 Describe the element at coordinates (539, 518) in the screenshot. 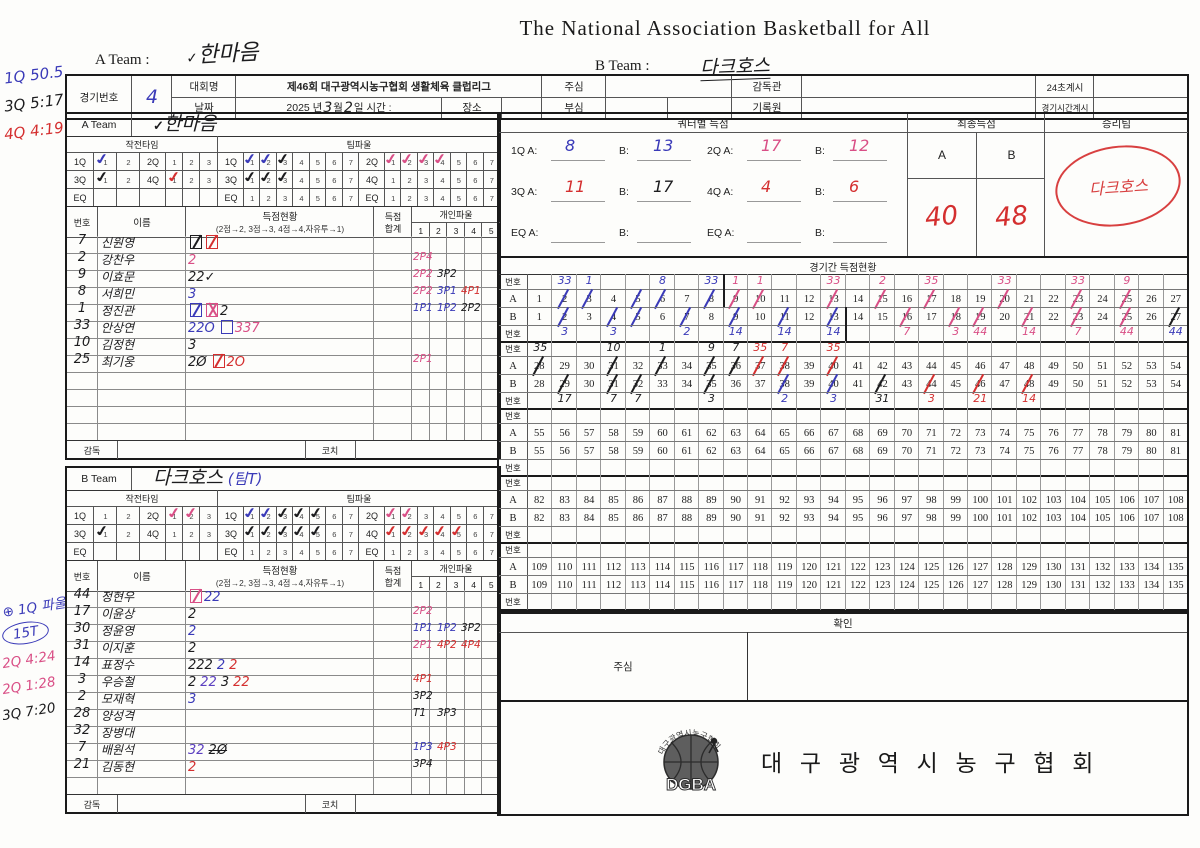

I see `grid-cell: 82` at that location.